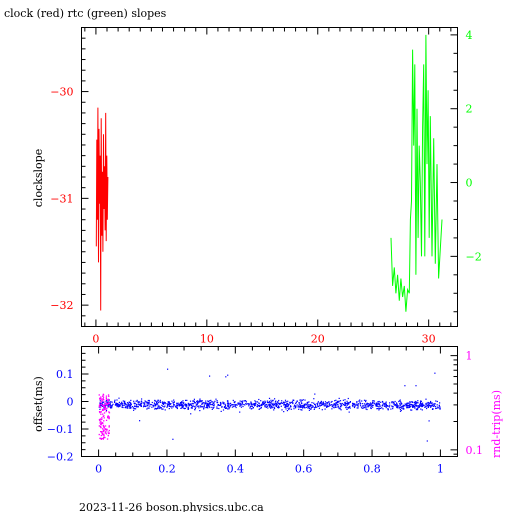 The width and height of the screenshot is (512, 512). What do you see at coordinates (102, 209) in the screenshot?
I see `clock-line` at bounding box center [102, 209].